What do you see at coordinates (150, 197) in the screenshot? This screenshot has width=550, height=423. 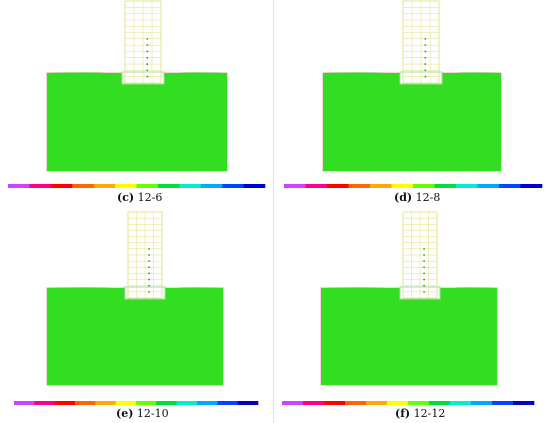 I see `caption-label: 12-6` at bounding box center [150, 197].